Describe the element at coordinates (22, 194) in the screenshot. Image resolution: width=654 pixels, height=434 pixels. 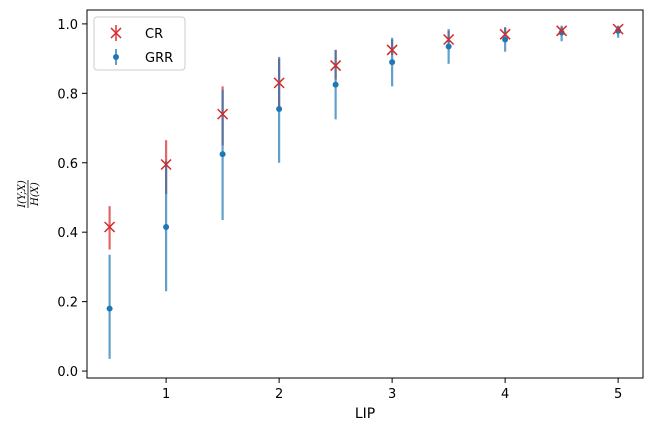
I see `y-label-numerator: I(Y;X)` at that location.